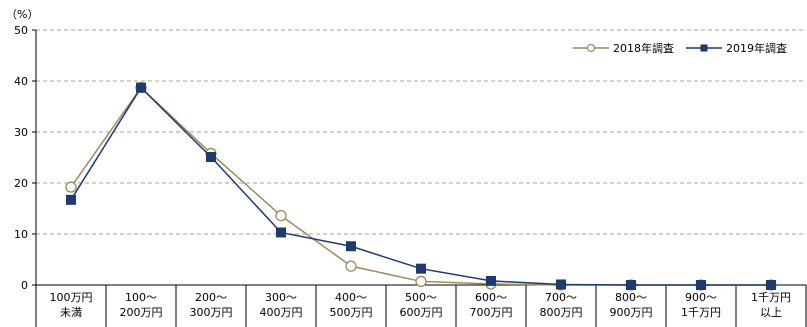  I want to click on x-tick-label: 200～ 300万円, so click(211, 305).